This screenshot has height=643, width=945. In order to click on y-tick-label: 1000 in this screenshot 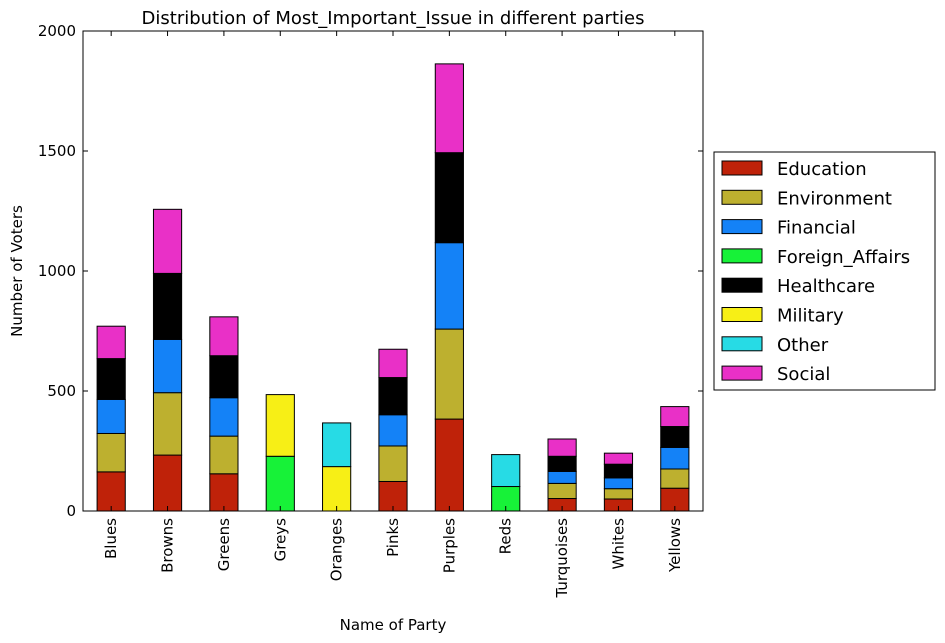, I will do `click(57, 271)`.